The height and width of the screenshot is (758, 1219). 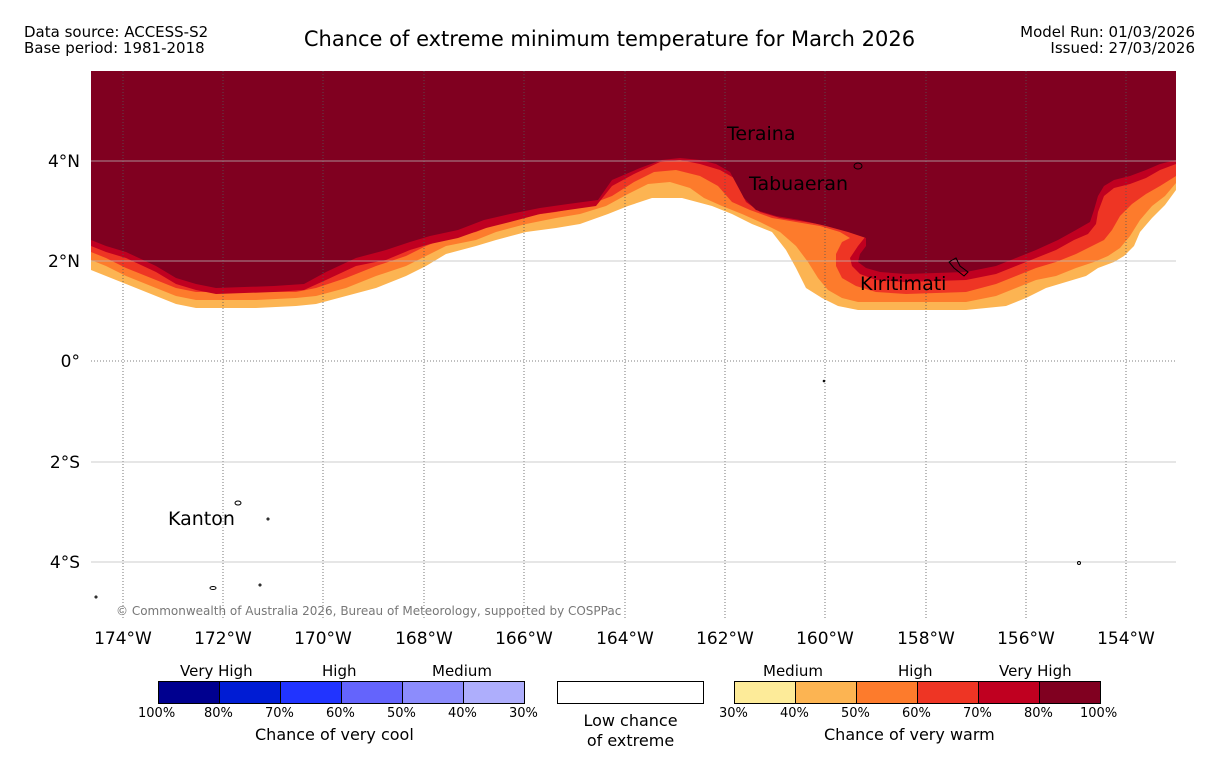 I want to click on kiritimati-island, so click(x=958, y=267).